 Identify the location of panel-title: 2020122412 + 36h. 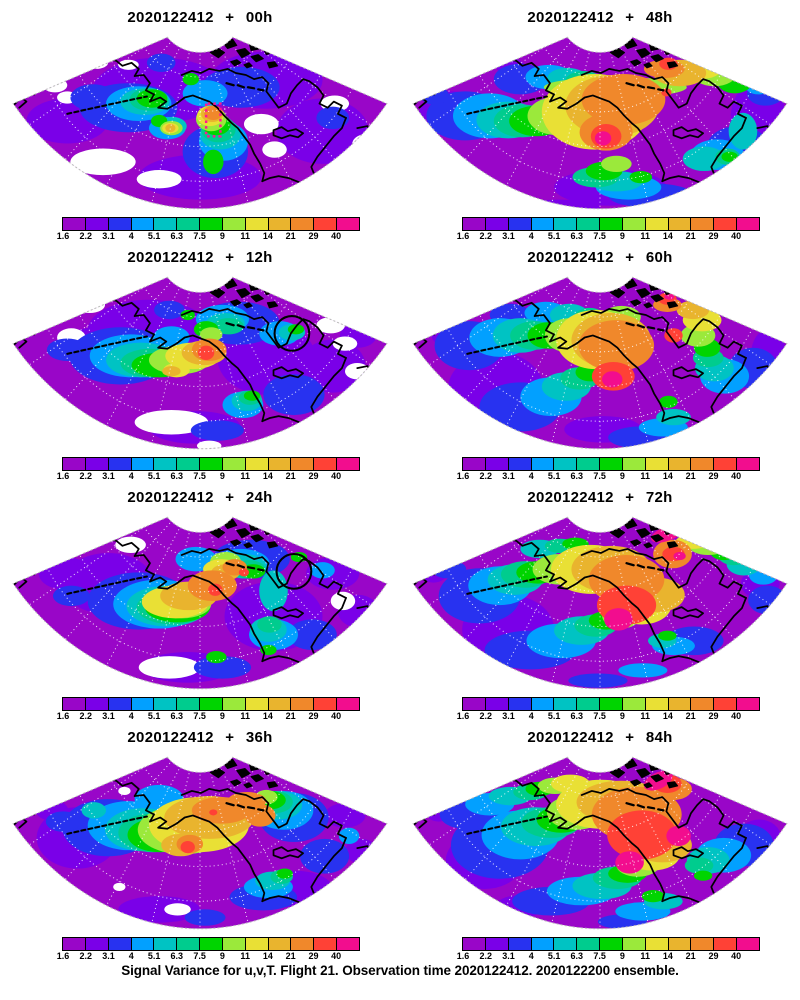
(200, 737).